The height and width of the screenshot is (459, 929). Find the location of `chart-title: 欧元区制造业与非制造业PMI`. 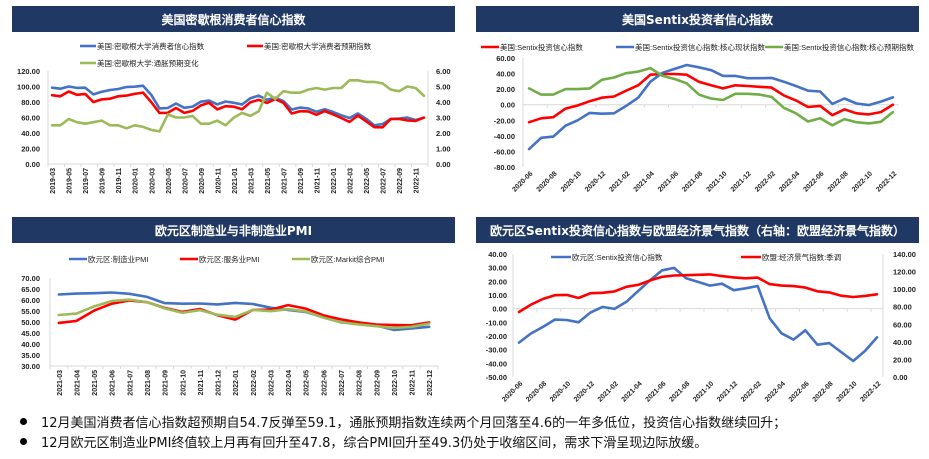

chart-title: 欧元区制造业与非制造业PMI is located at coordinates (233, 230).